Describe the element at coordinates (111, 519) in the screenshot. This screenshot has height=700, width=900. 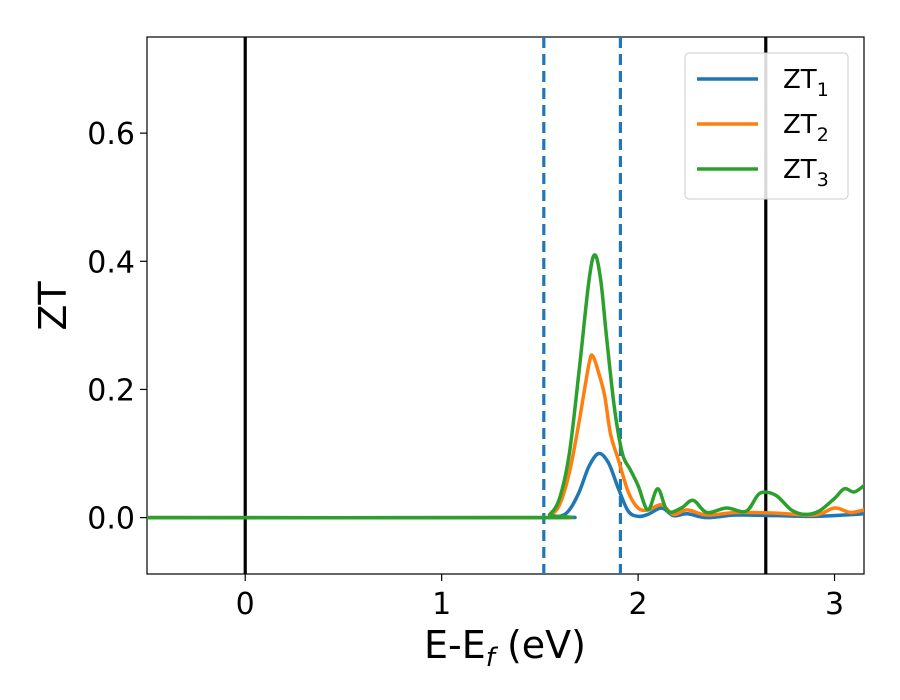
I see `y-tick-label: 0.0` at that location.